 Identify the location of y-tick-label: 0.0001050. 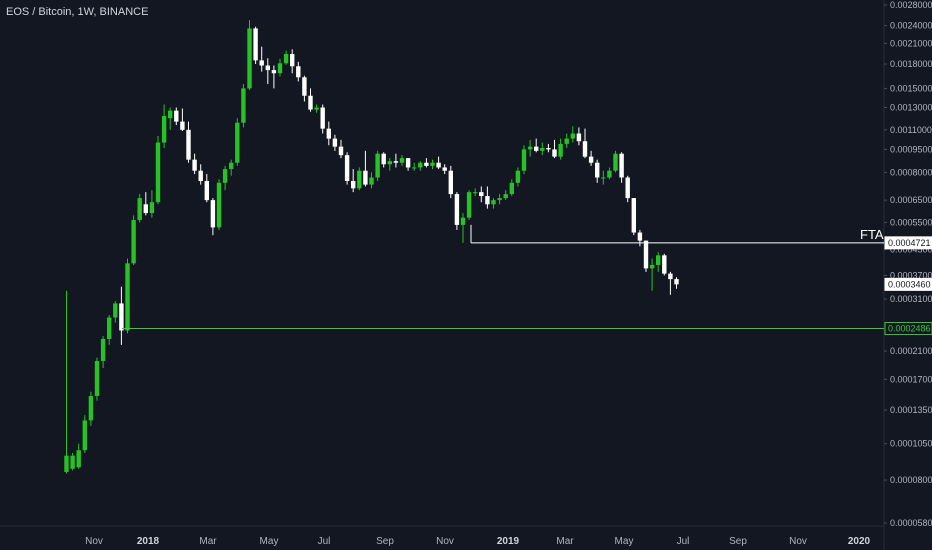
(911, 444).